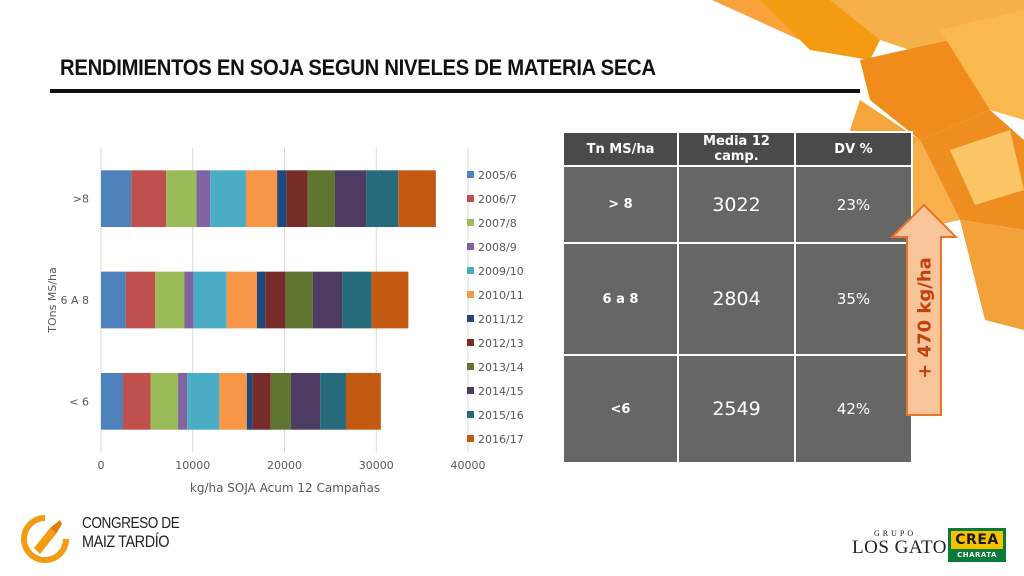 Image resolution: width=1024 pixels, height=576 pixels. What do you see at coordinates (376, 465) in the screenshot?
I see `x-tick-label: 30000` at bounding box center [376, 465].